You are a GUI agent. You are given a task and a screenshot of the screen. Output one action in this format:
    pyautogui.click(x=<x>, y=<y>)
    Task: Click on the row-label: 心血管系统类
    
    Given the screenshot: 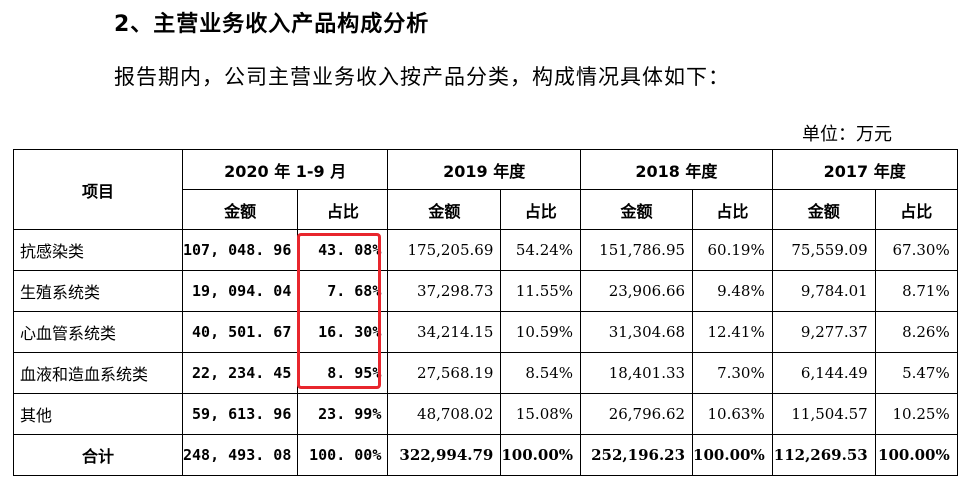 What is the action you would take?
    pyautogui.click(x=98, y=332)
    